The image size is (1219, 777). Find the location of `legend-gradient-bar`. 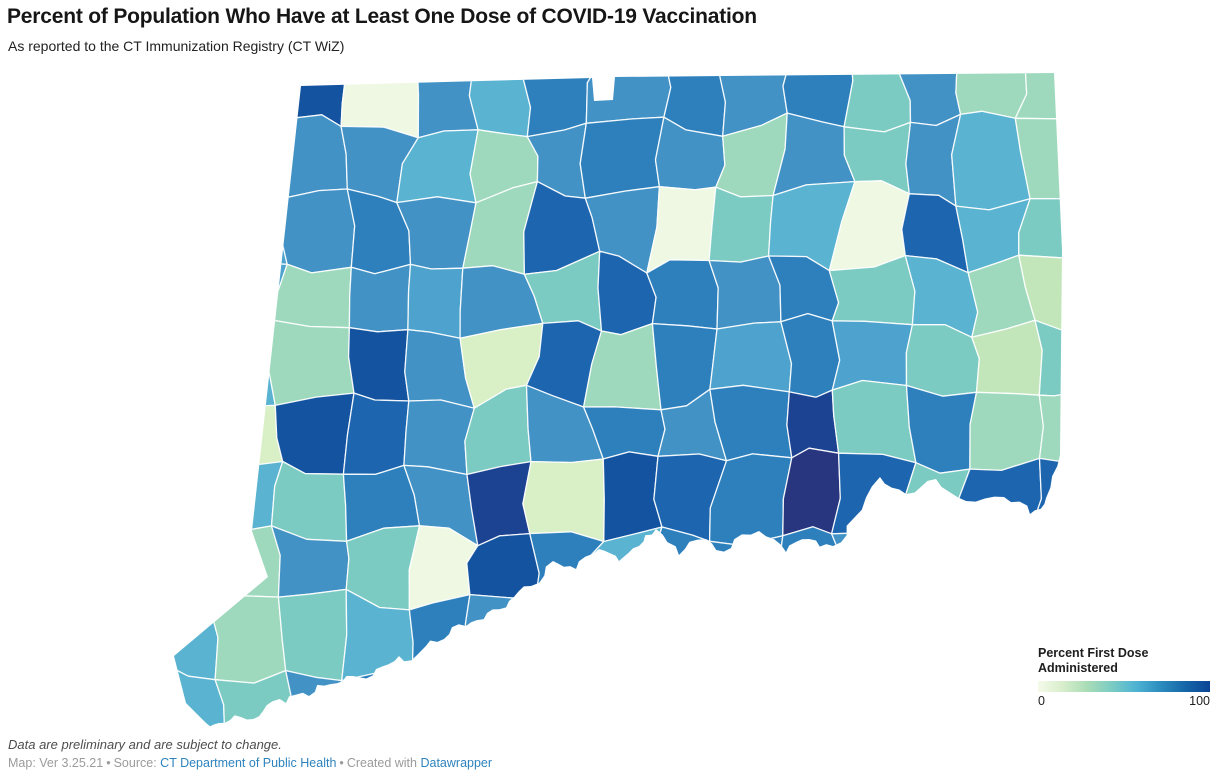

legend-gradient-bar is located at coordinates (1124, 686).